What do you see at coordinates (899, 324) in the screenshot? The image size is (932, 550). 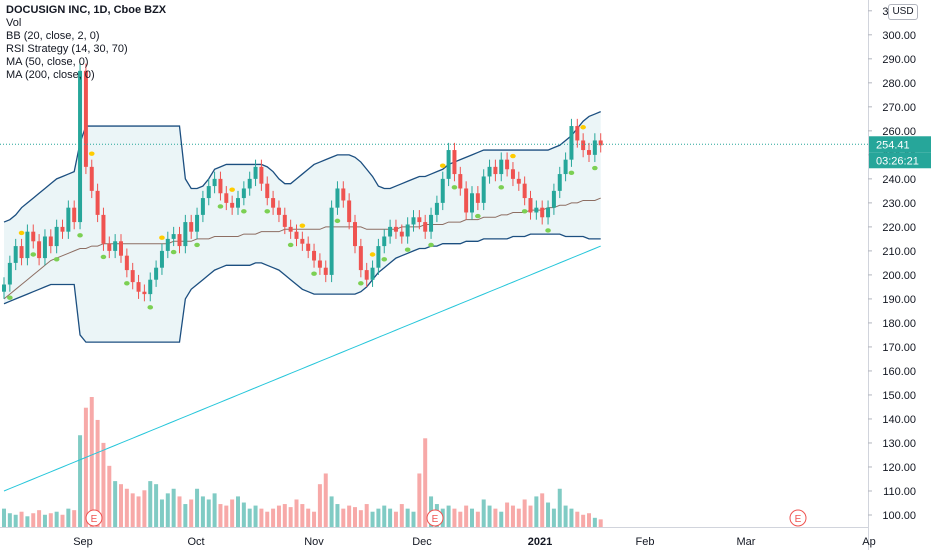 I see `price-tick-label: 180.00` at bounding box center [899, 324].